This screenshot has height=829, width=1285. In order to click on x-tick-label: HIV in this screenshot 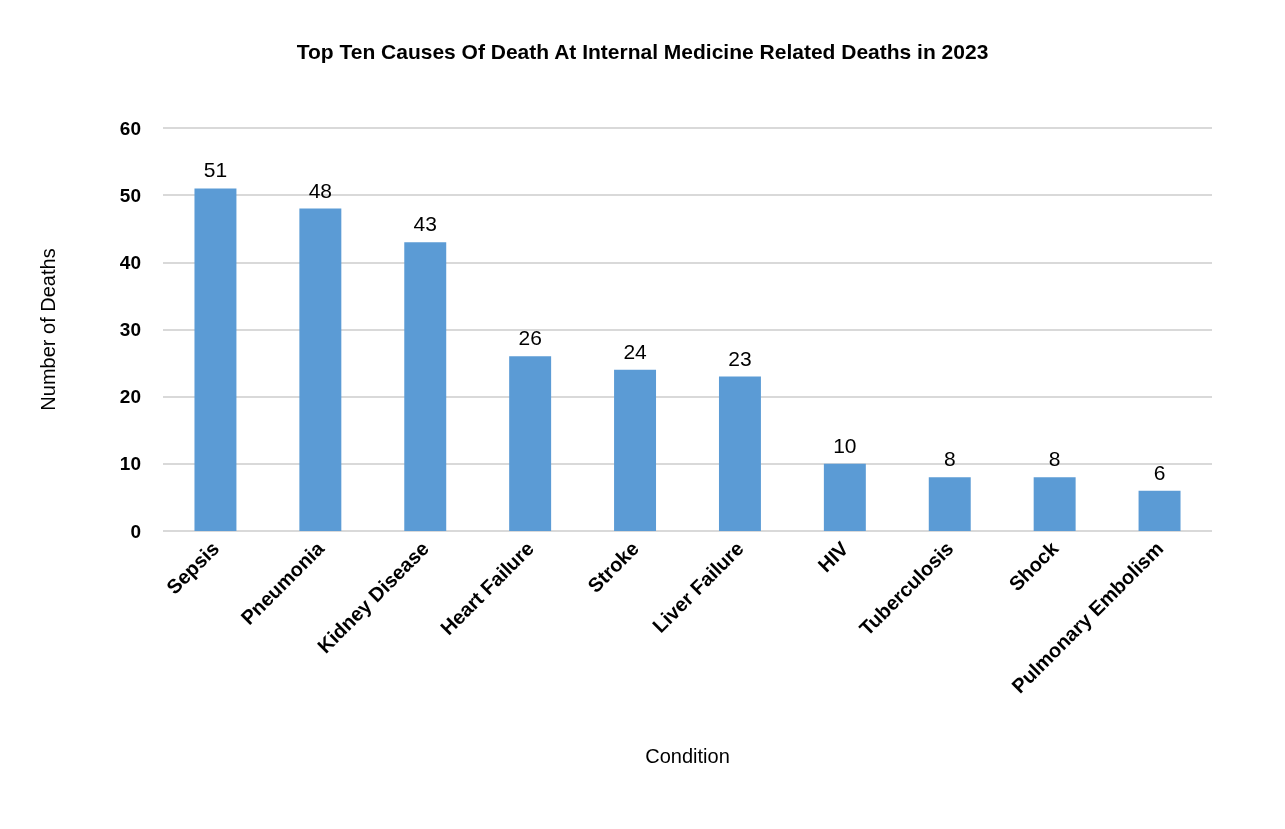, I will do `click(833, 556)`.